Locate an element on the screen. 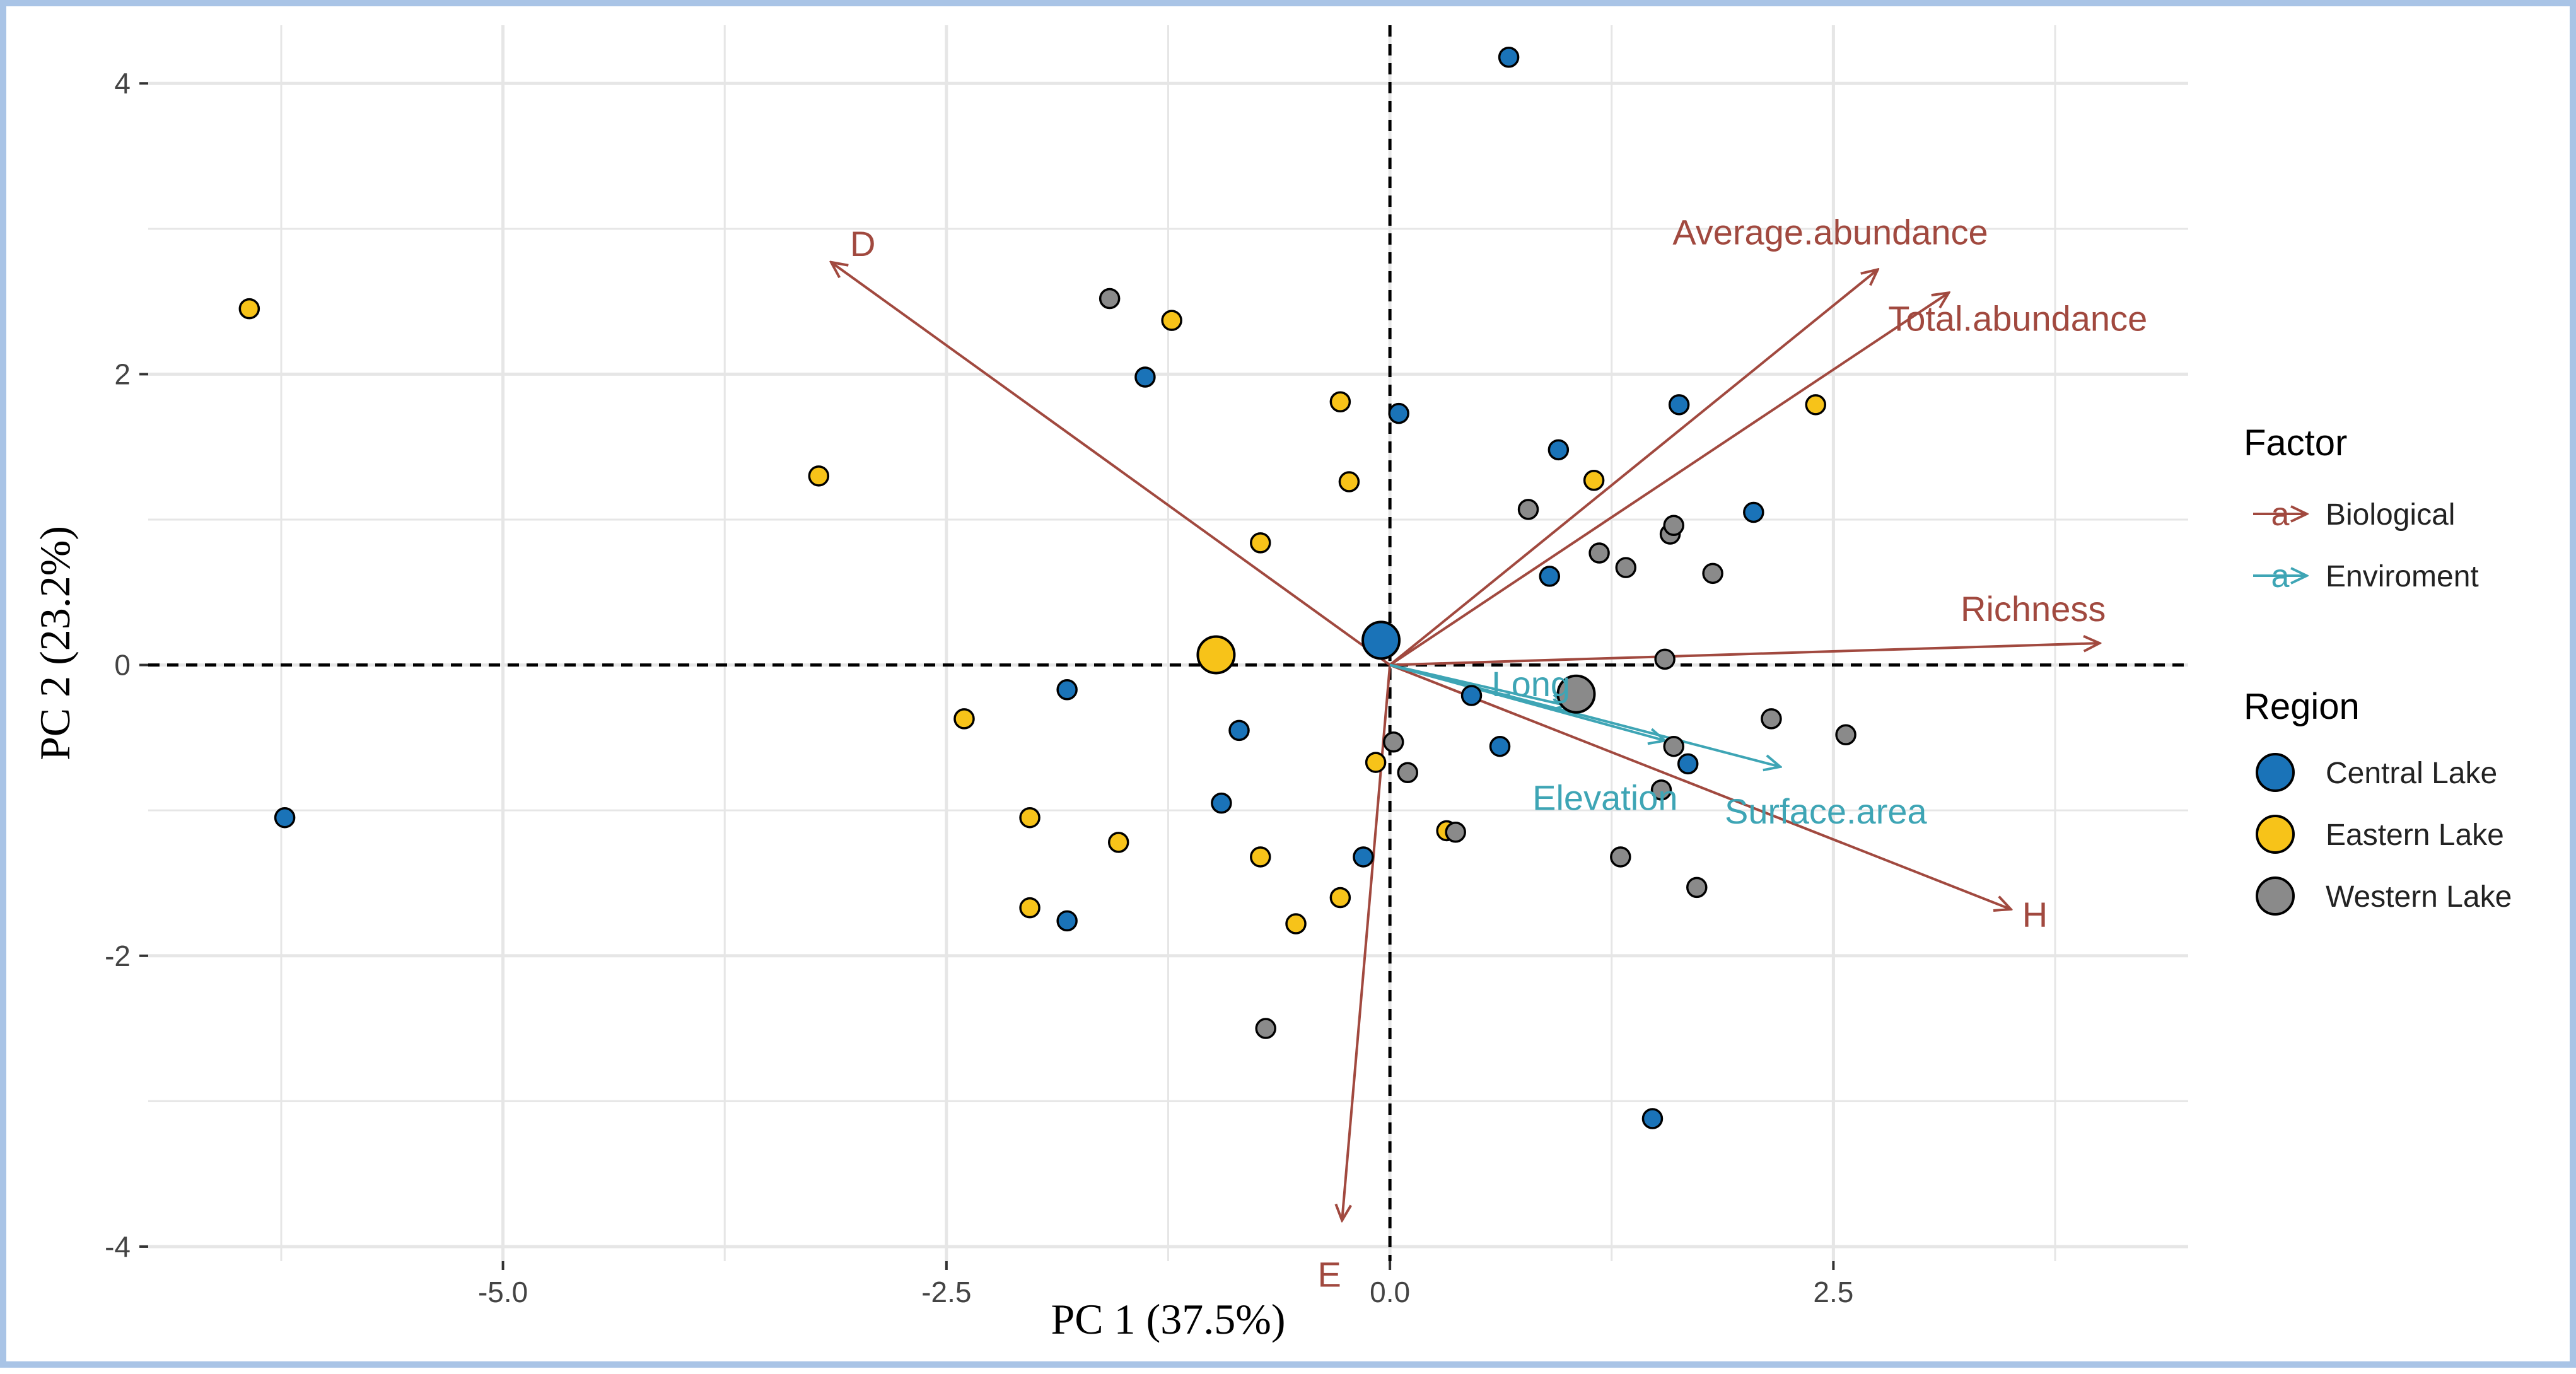 This screenshot has height=1374, width=2576. y-tick-label: -2 is located at coordinates (118, 956).